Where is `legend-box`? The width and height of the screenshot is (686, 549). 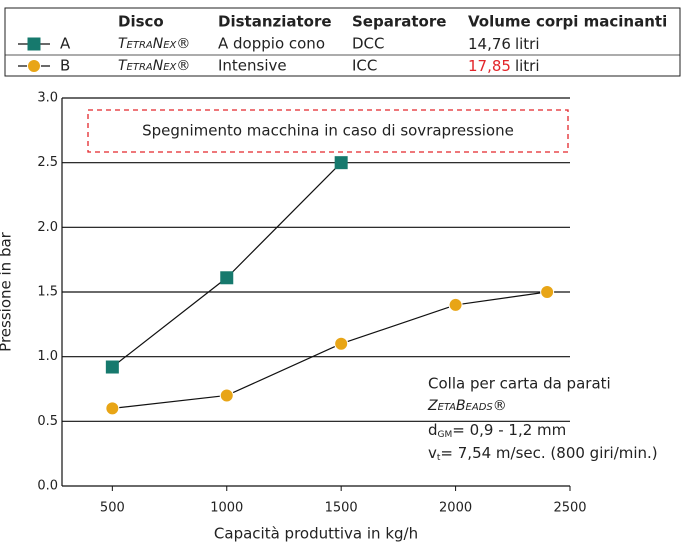 legend-box is located at coordinates (342, 42).